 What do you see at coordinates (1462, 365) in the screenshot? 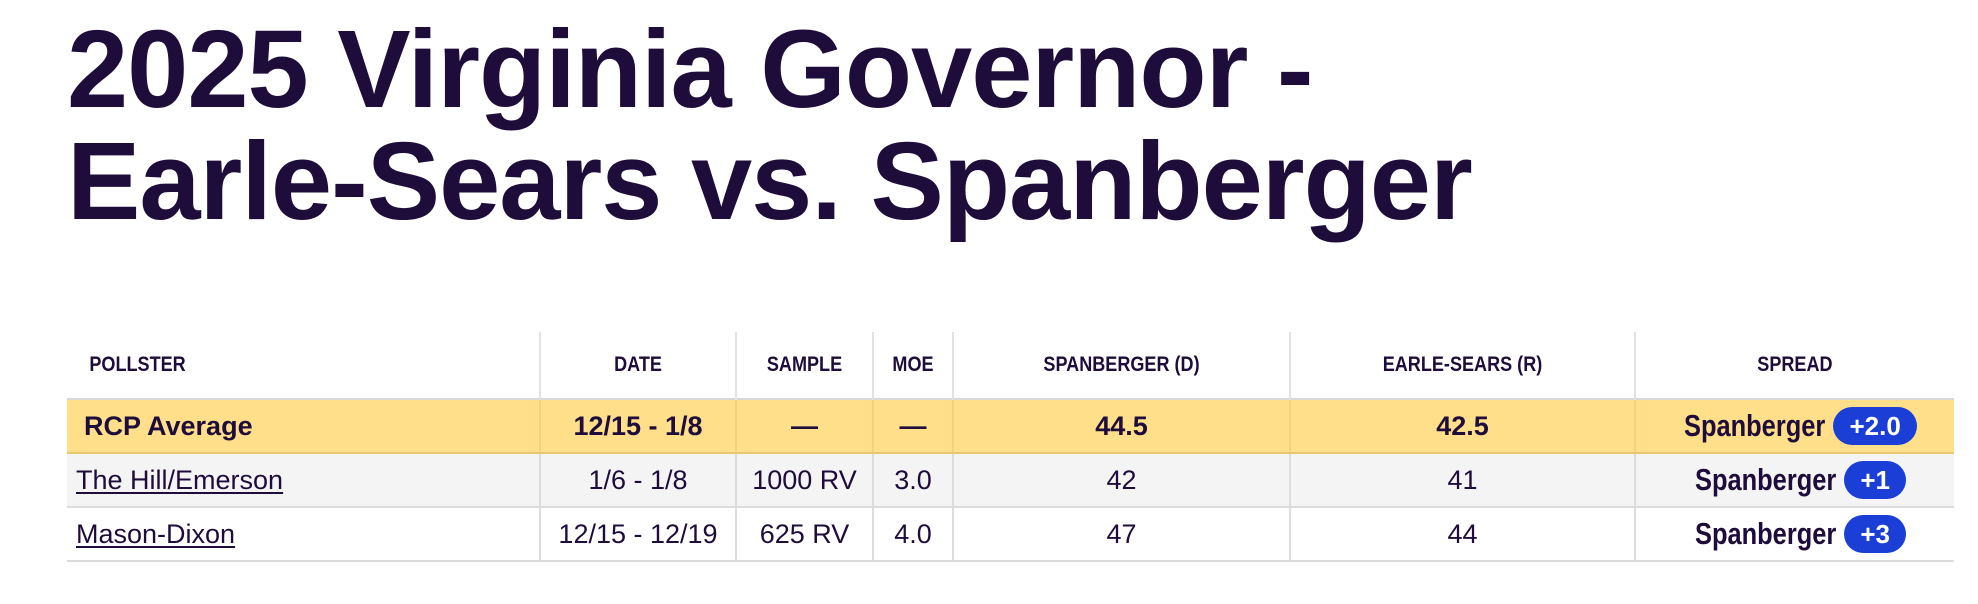
I see `header-earle-sears: EARLE-SEARS (R)` at bounding box center [1462, 365].